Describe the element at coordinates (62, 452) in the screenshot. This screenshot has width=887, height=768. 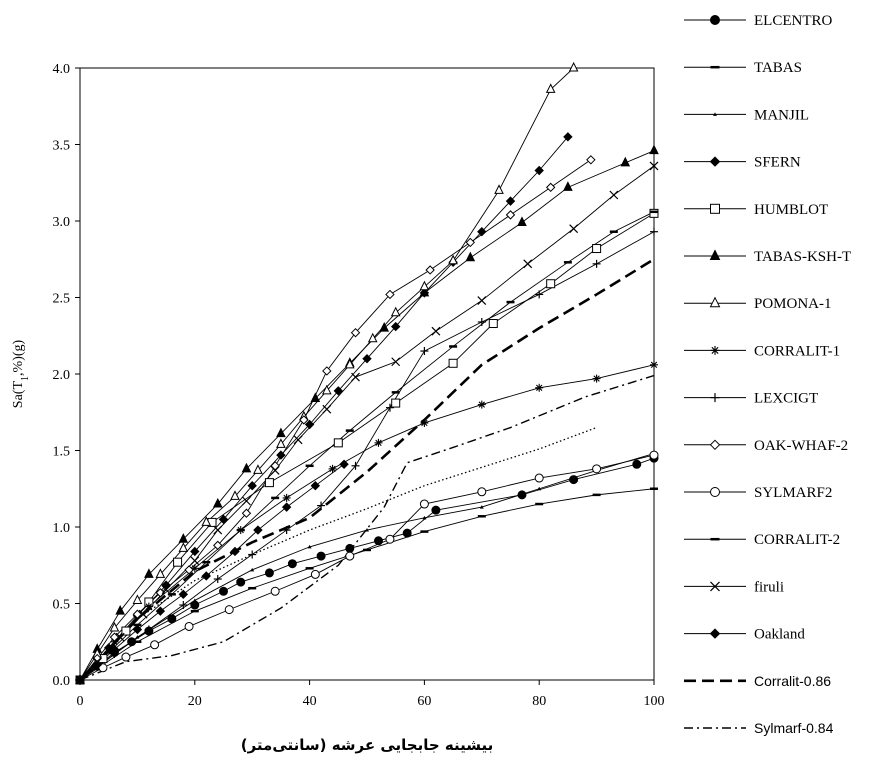
I see `y-tick-label: 1.5` at that location.